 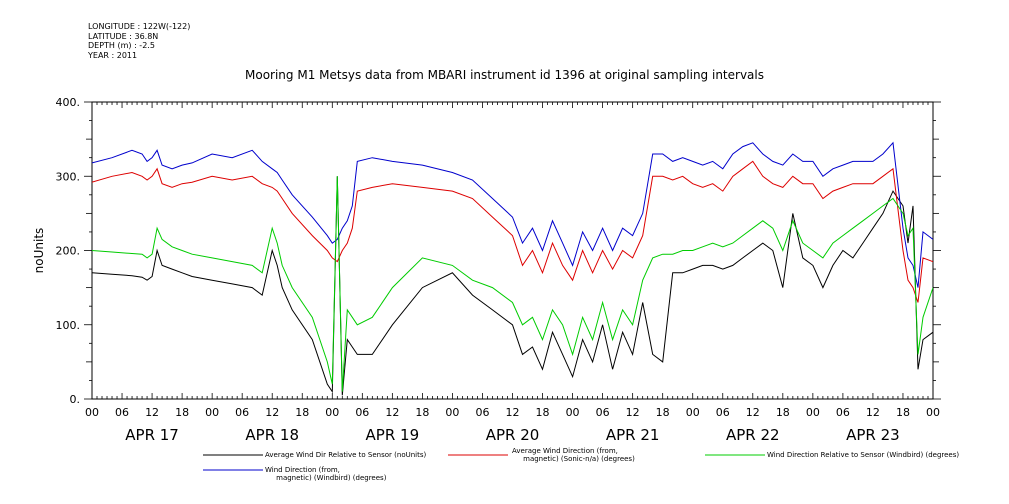 What do you see at coordinates (272, 435) in the screenshot?
I see `day-label: APR 18` at bounding box center [272, 435].